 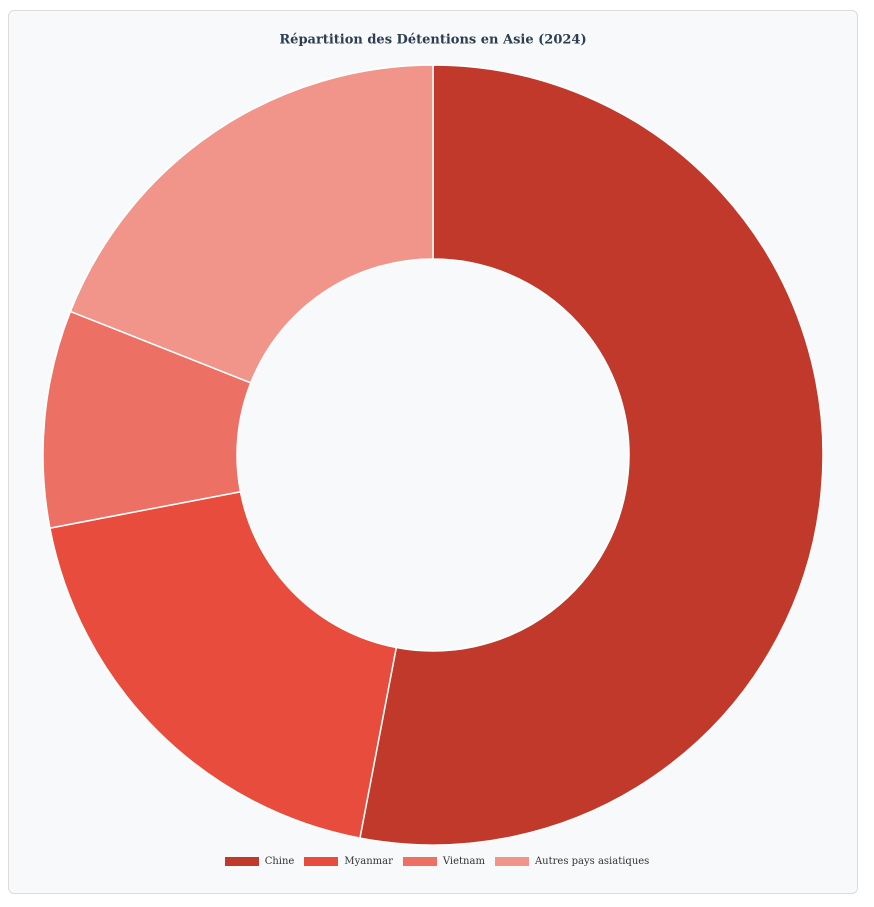 What do you see at coordinates (368, 861) in the screenshot?
I see `legend-label: Myanmar` at bounding box center [368, 861].